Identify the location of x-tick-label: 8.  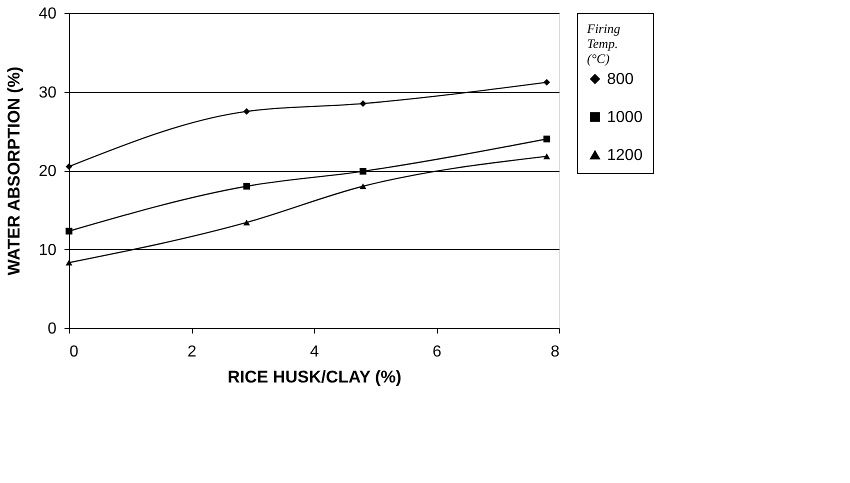
(555, 352).